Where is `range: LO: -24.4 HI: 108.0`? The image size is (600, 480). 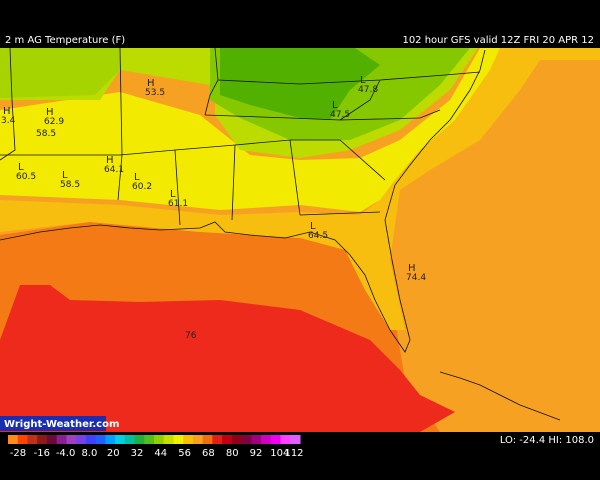
range: LO: -24.4 HI: 108.0 is located at coordinates (547, 440).